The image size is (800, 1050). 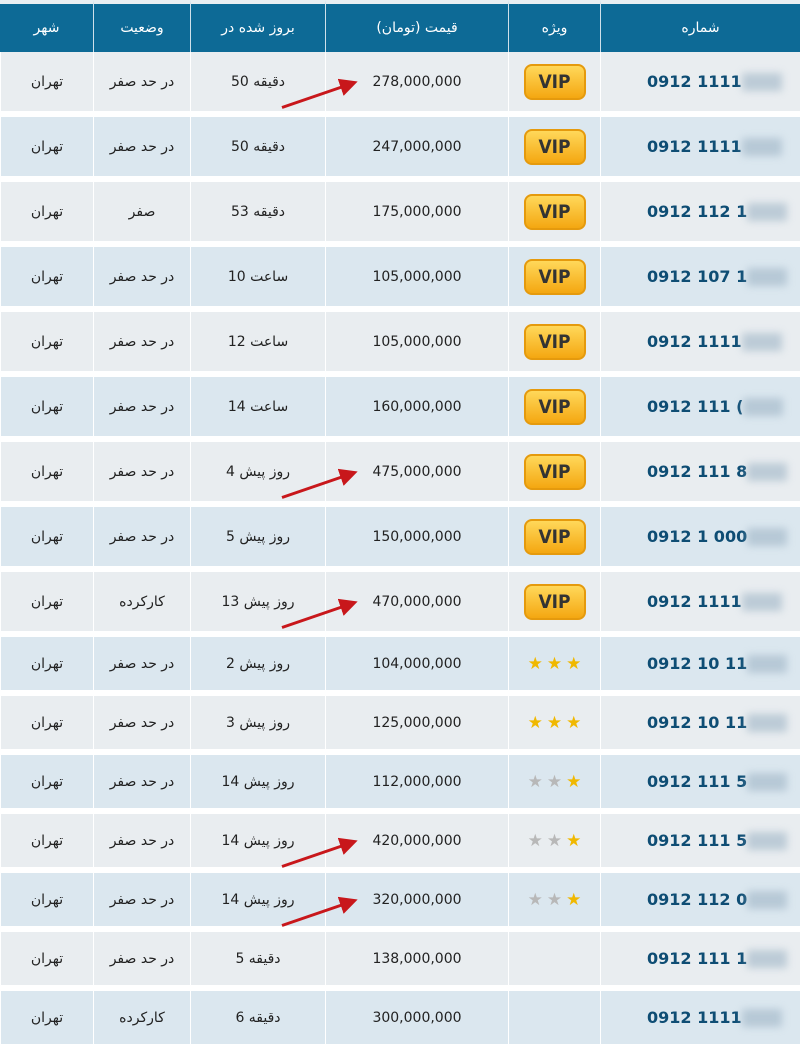 What do you see at coordinates (697, 958) in the screenshot?
I see `phone-number: 0912 111 1` at bounding box center [697, 958].